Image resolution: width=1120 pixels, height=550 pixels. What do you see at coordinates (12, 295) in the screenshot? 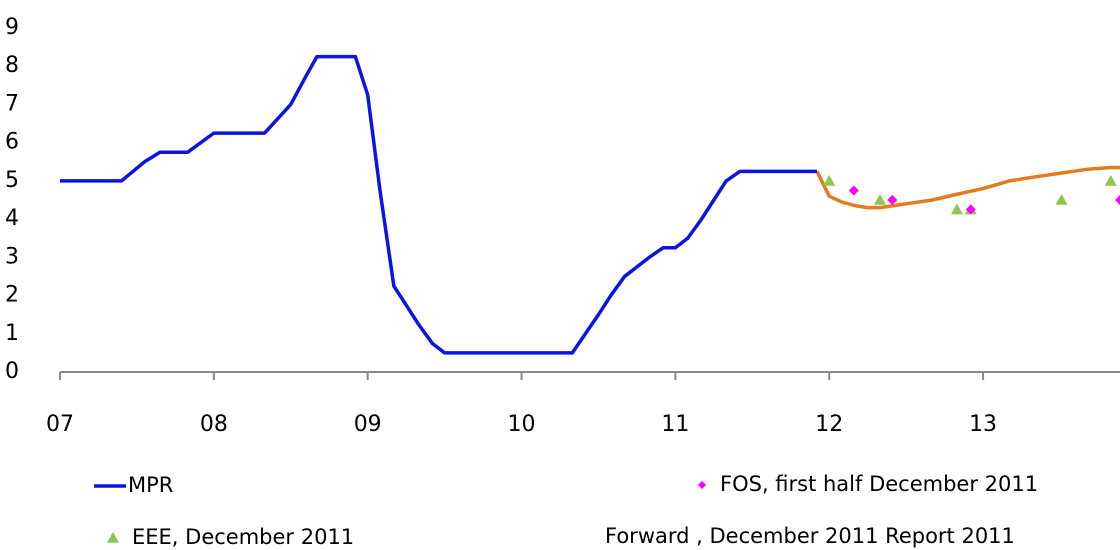
I see `y-tick-label: 2` at bounding box center [12, 295].